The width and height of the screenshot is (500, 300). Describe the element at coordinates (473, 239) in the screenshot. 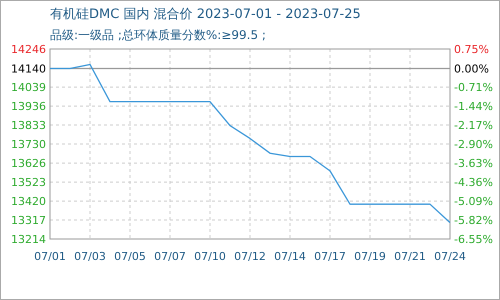

I see `y2-tick-label: -6.55%` at that location.